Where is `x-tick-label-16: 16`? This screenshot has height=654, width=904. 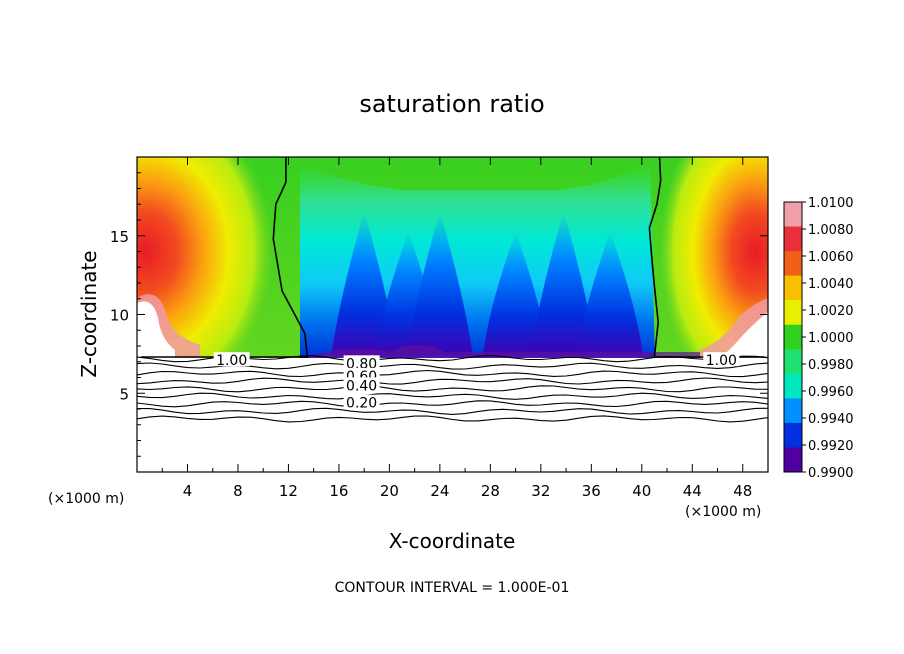
x-tick-label-16: 16 is located at coordinates (338, 491).